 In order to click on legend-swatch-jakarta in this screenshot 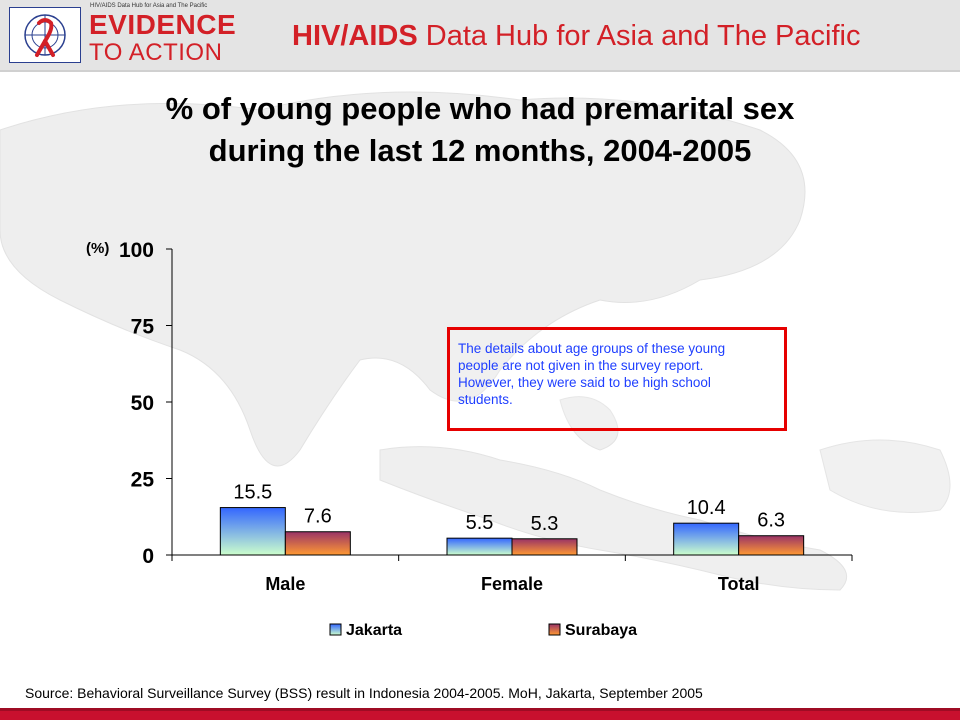, I will do `click(335, 629)`.